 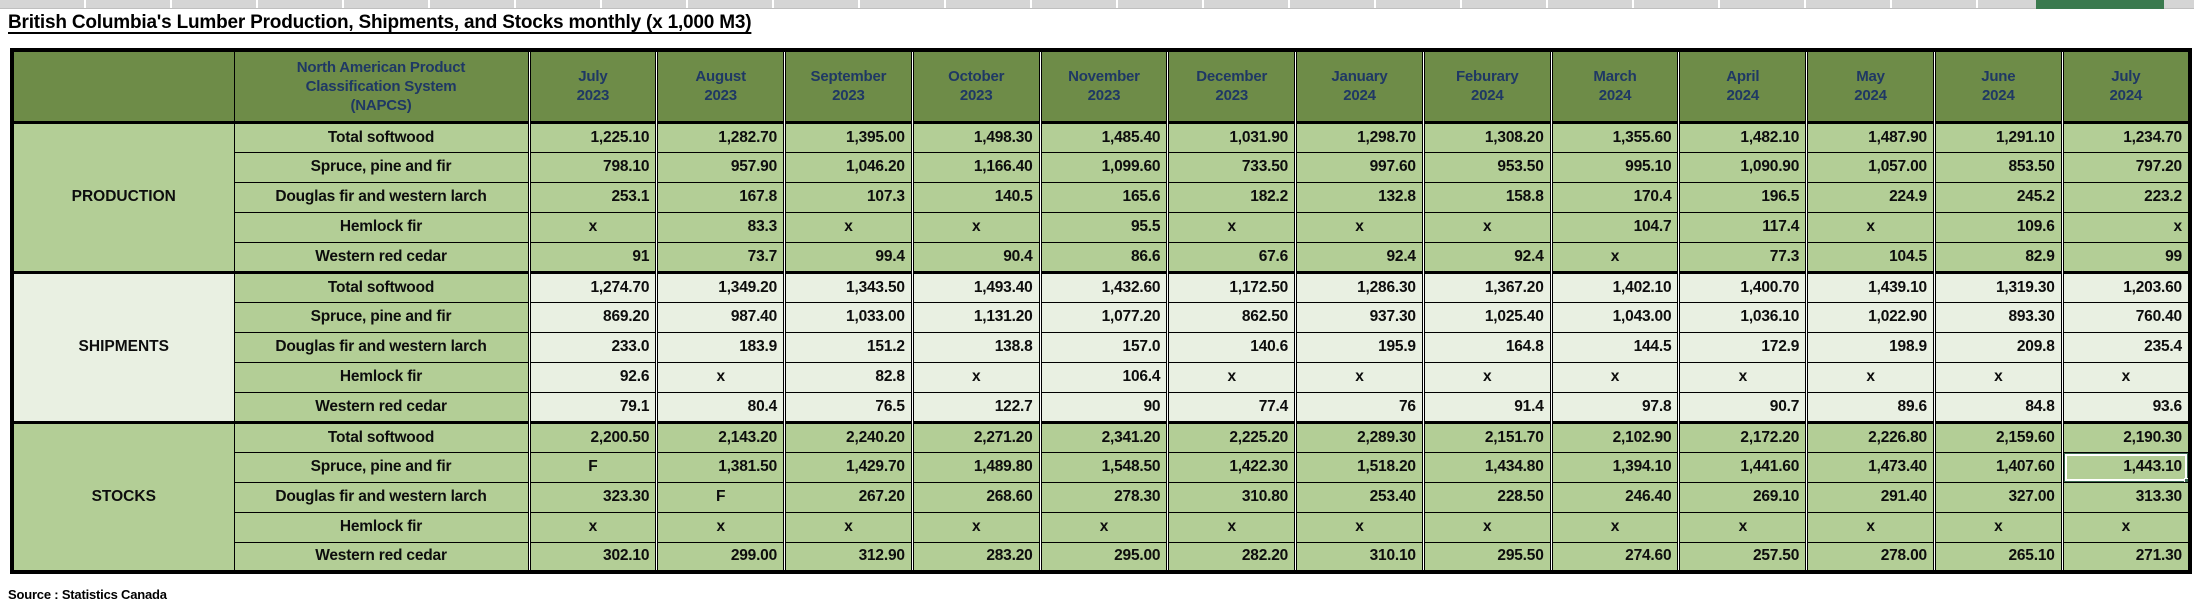 What do you see at coordinates (1870, 436) in the screenshot?
I see `data-cell: 2,226.80` at bounding box center [1870, 436].